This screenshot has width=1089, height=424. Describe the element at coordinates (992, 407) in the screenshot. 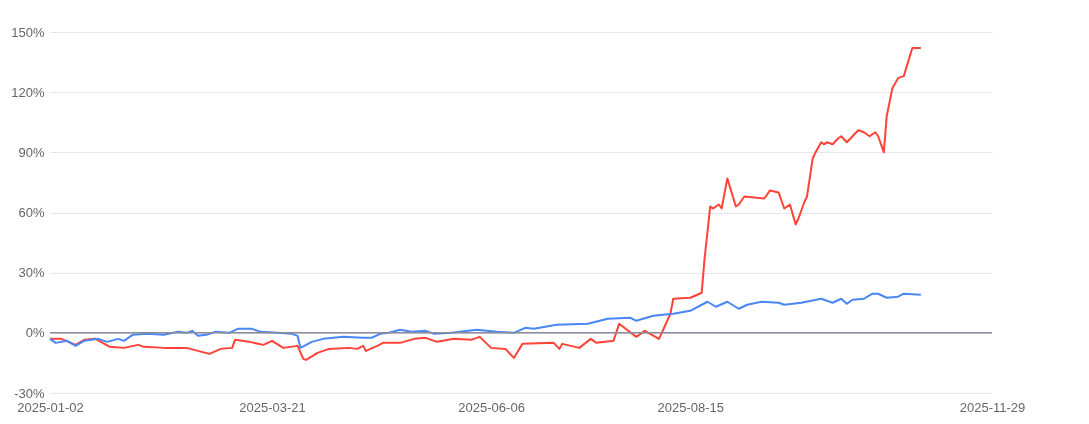

I see `x-tick-label: 2025-11-29` at that location.